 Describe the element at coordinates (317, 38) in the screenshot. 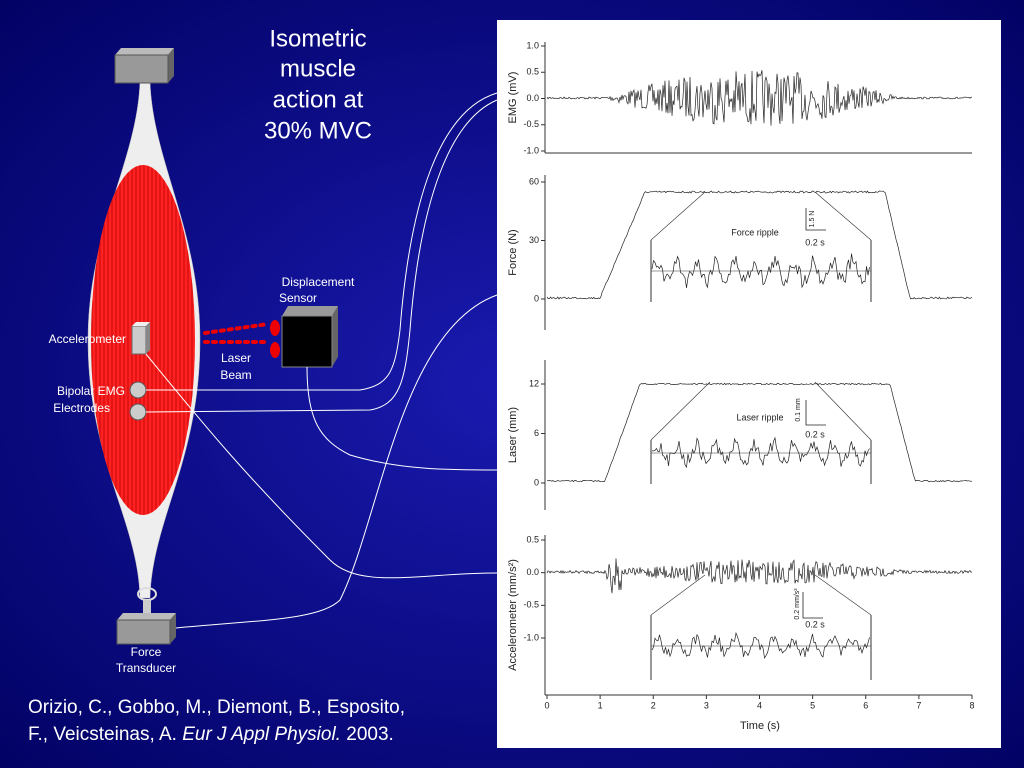

I see `title-line: Isometric` at that location.